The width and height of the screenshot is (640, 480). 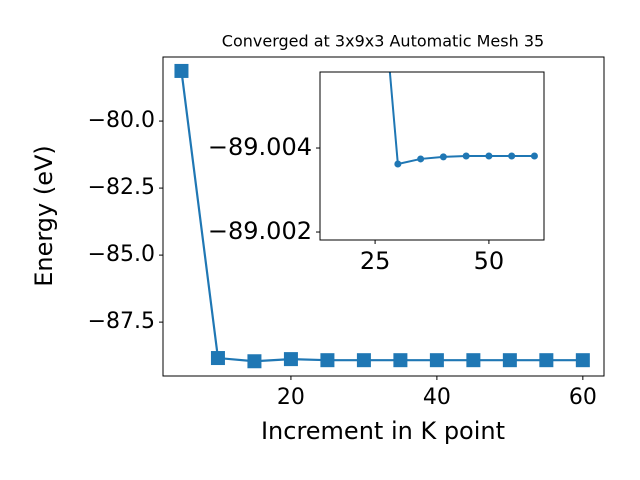 I want to click on x-tick-label: 25, so click(x=375, y=261).